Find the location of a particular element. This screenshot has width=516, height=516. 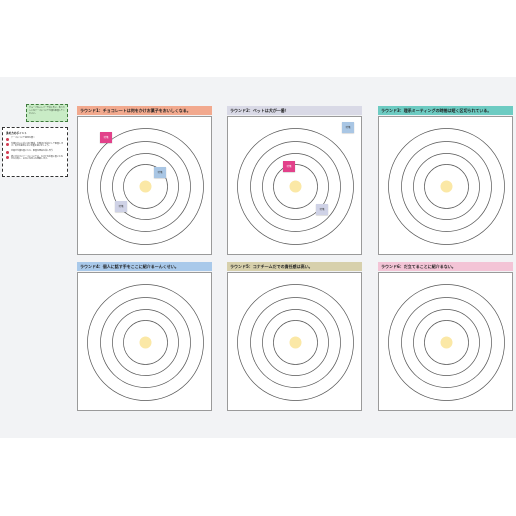

legend-item: 全員が付箋を置いたら、配置の理由を話し合う is located at coordinates (35, 152).